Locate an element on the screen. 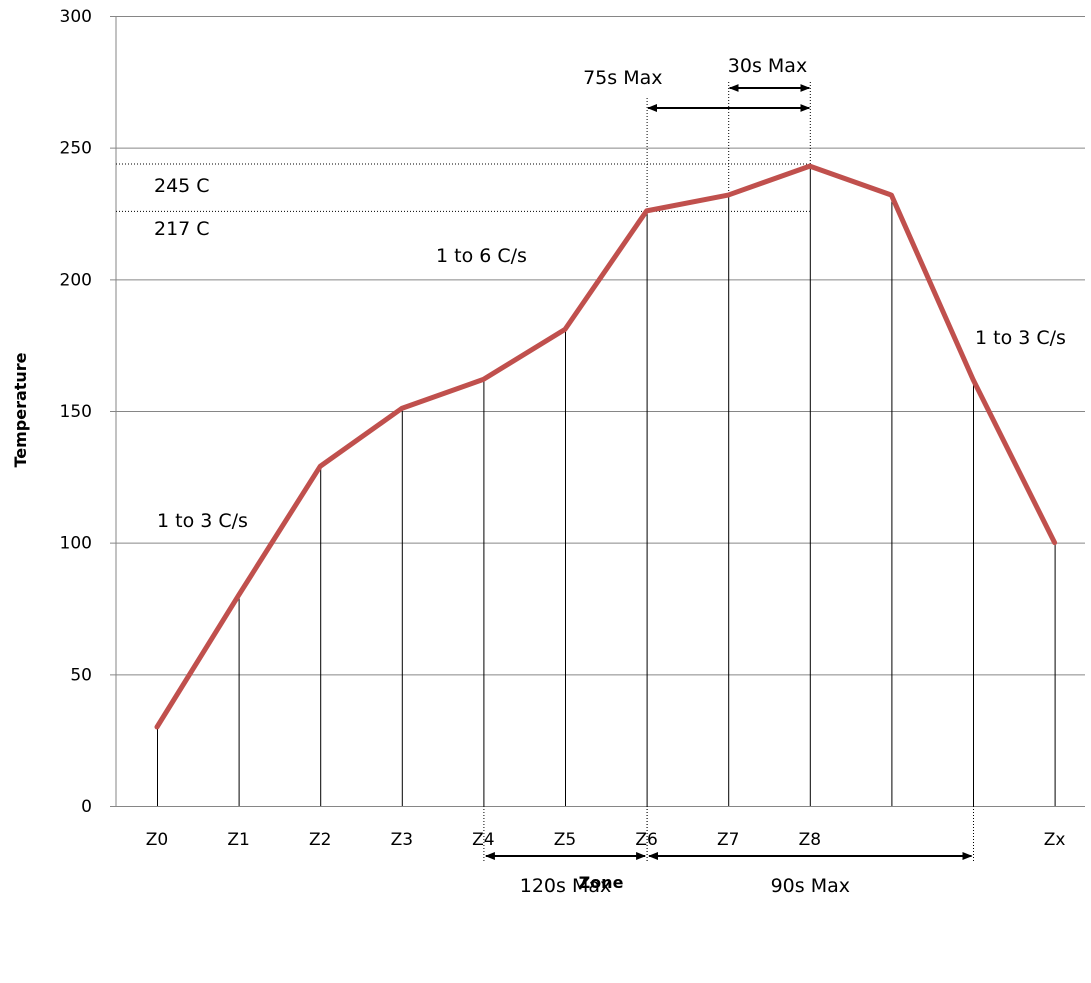 The width and height of the screenshot is (1091, 983). x-tick-label: Z1 is located at coordinates (238, 840).